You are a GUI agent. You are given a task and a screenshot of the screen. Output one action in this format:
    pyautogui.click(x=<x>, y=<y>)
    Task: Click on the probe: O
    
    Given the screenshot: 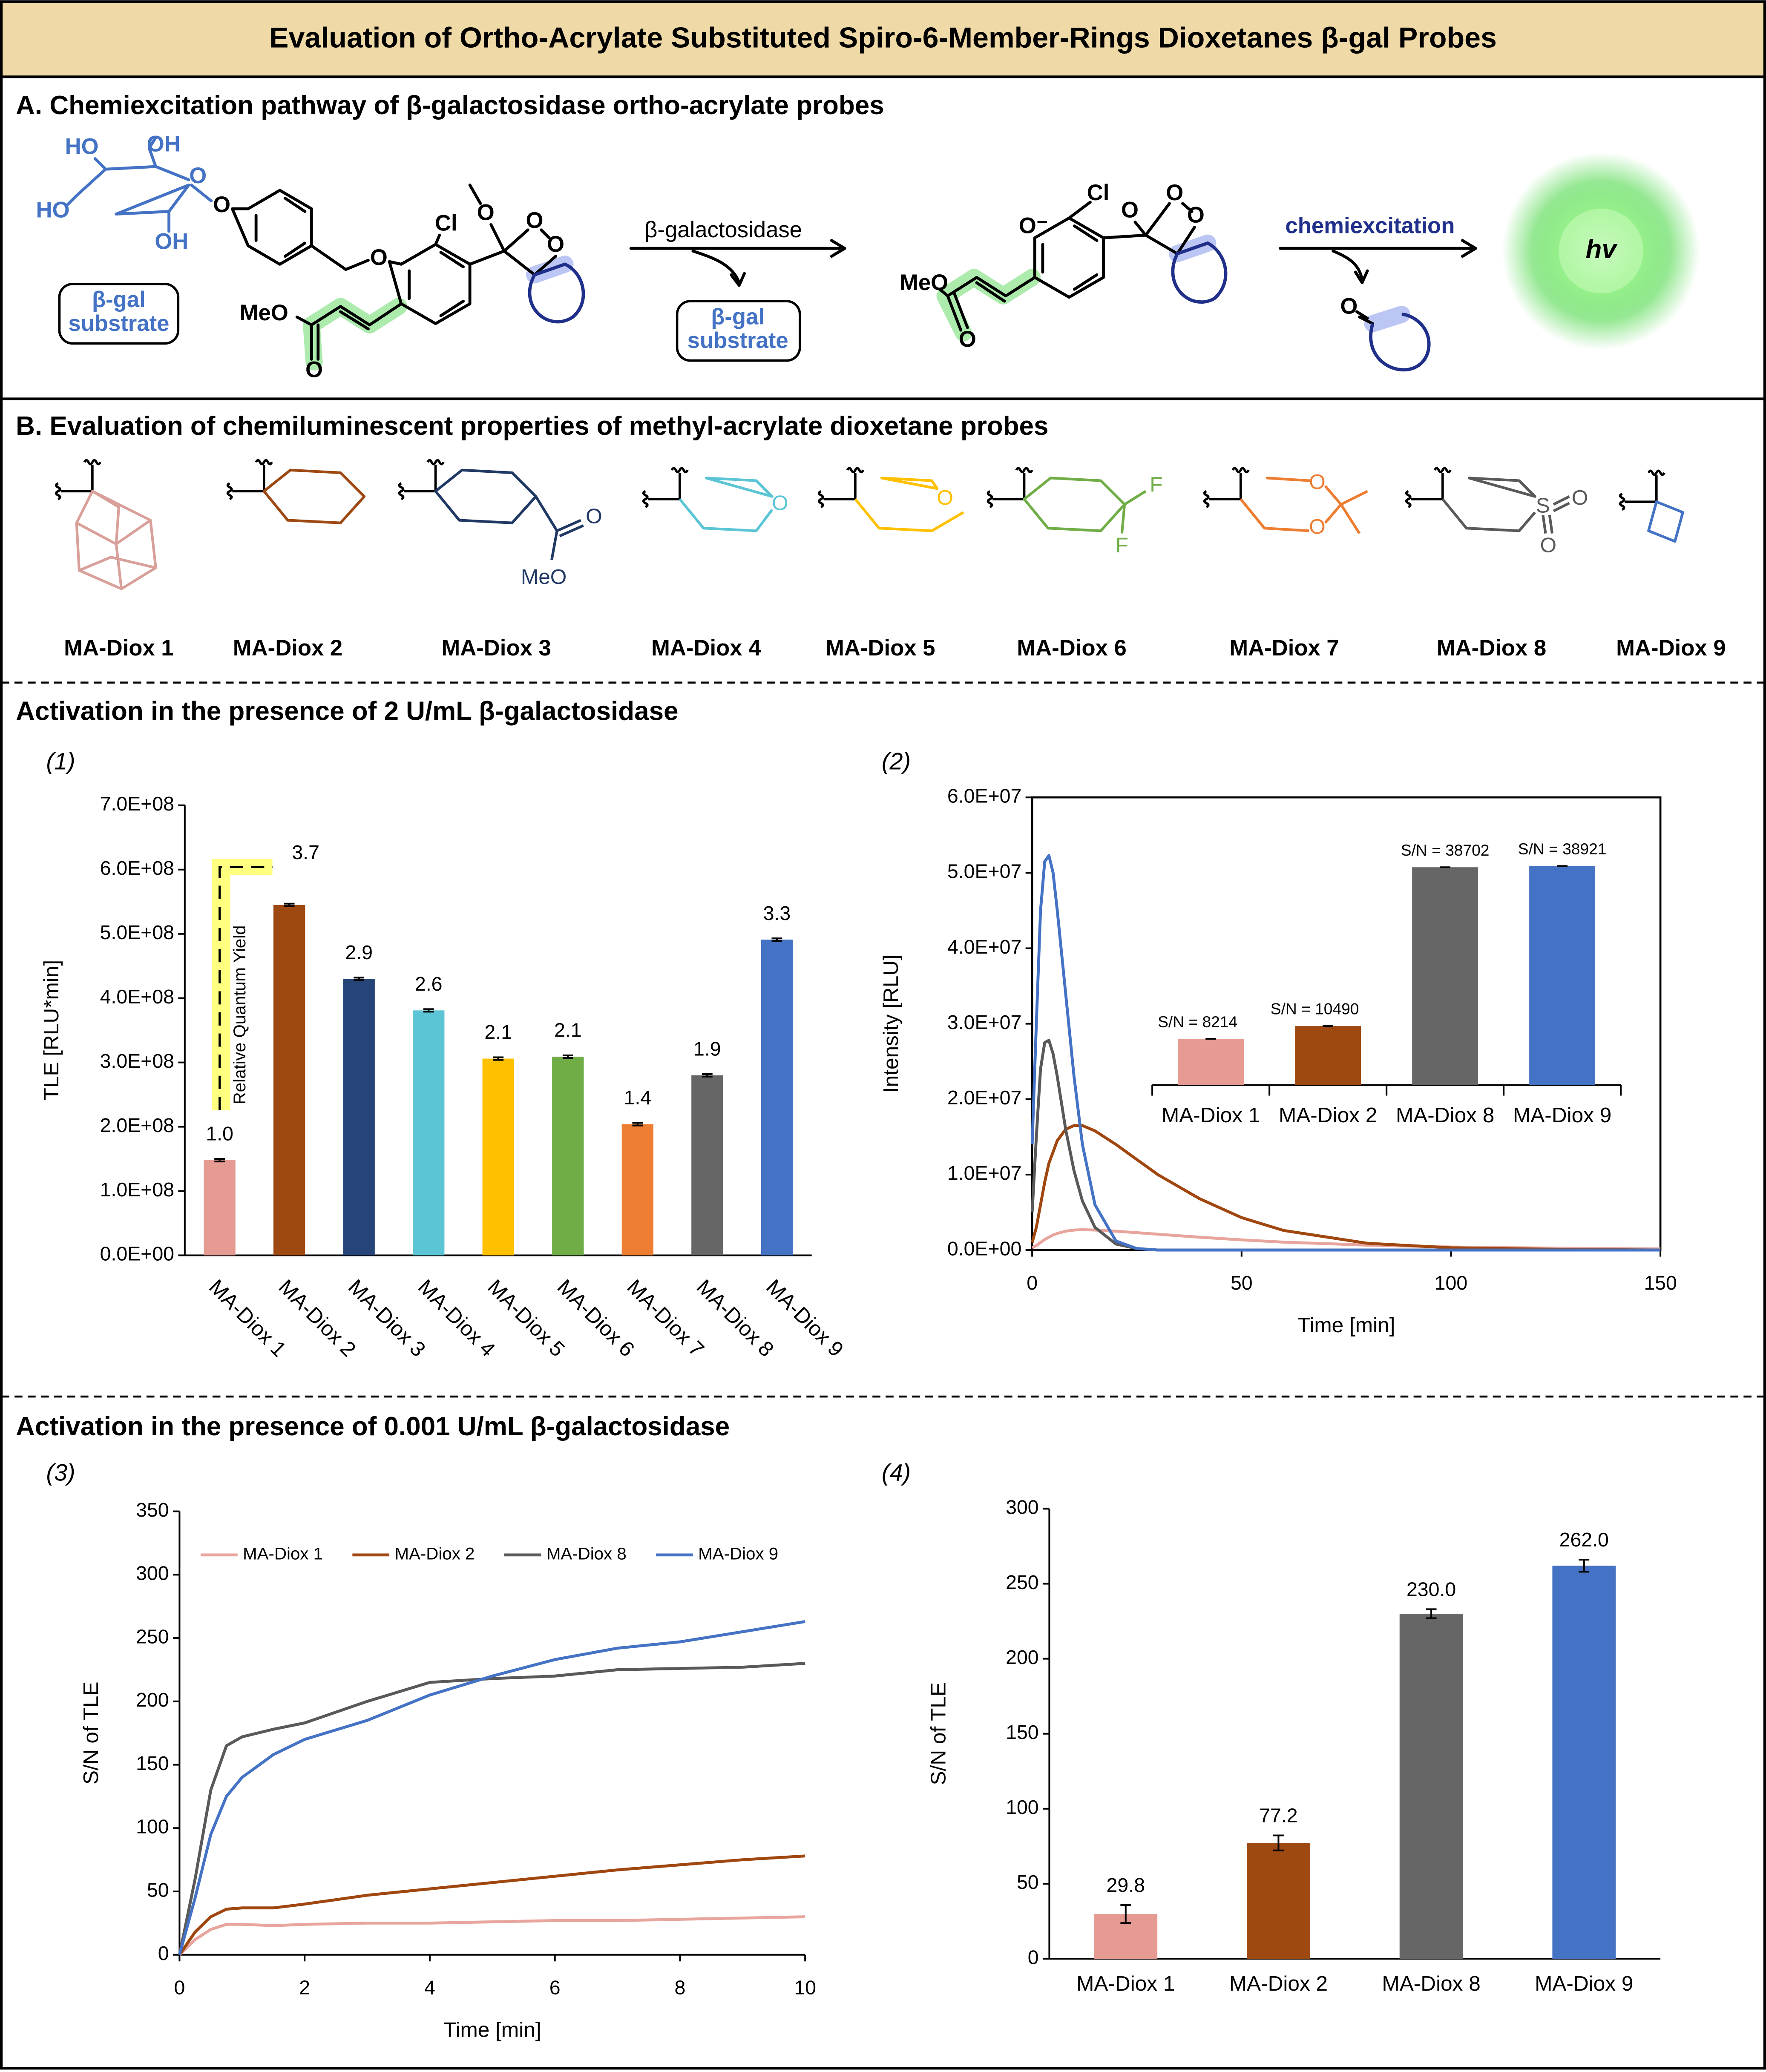 What is the action you would take?
    pyautogui.click(x=891, y=499)
    